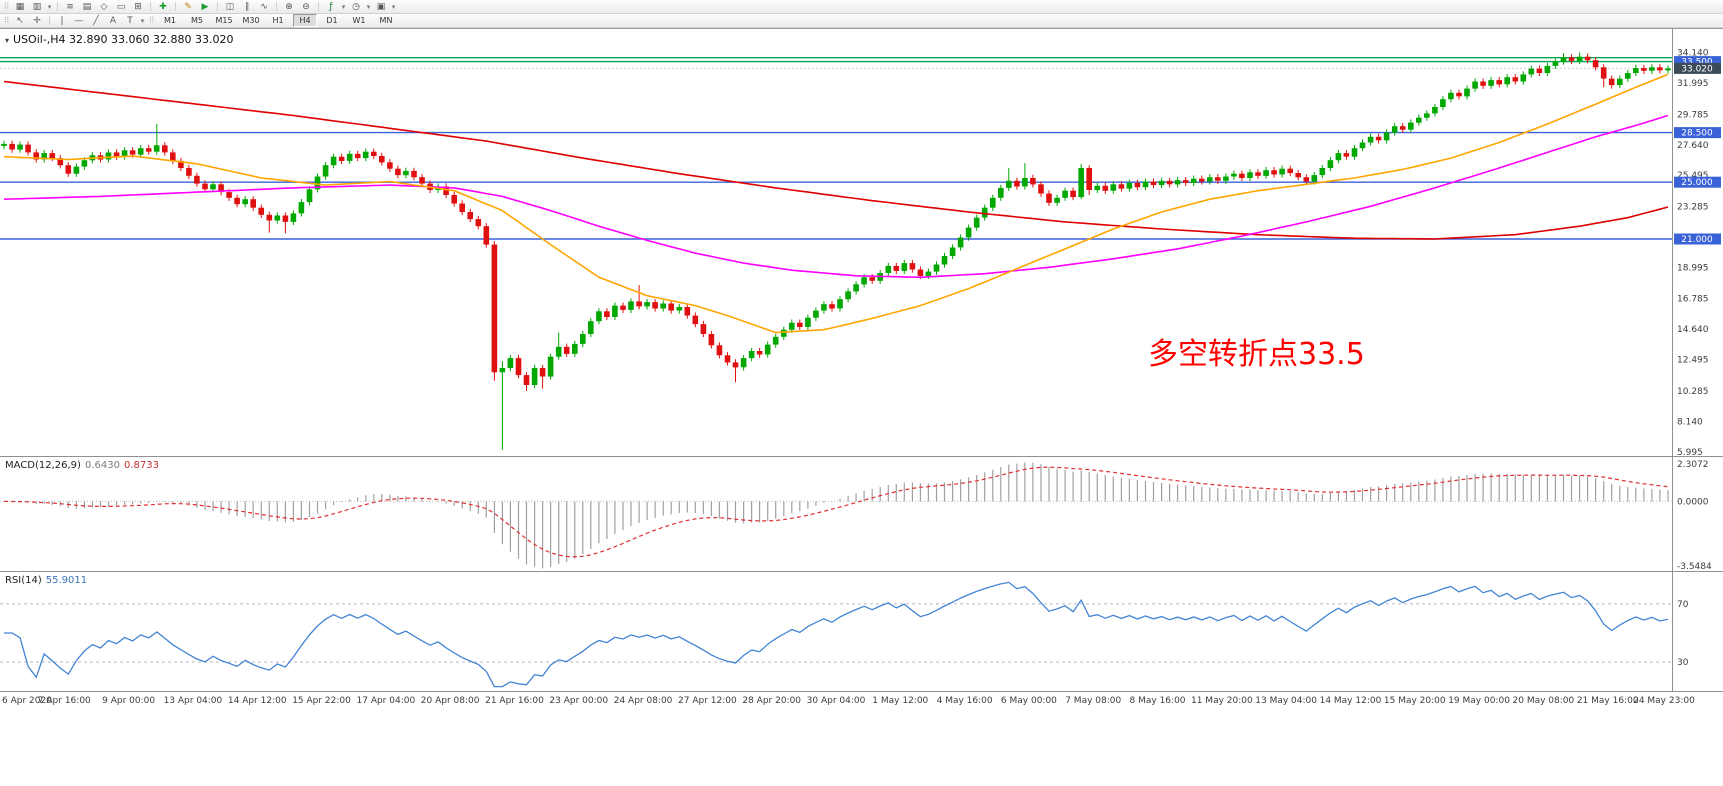  What do you see at coordinates (1693, 208) in the screenshot?
I see `price-axis-label: 23.285` at bounding box center [1693, 208].